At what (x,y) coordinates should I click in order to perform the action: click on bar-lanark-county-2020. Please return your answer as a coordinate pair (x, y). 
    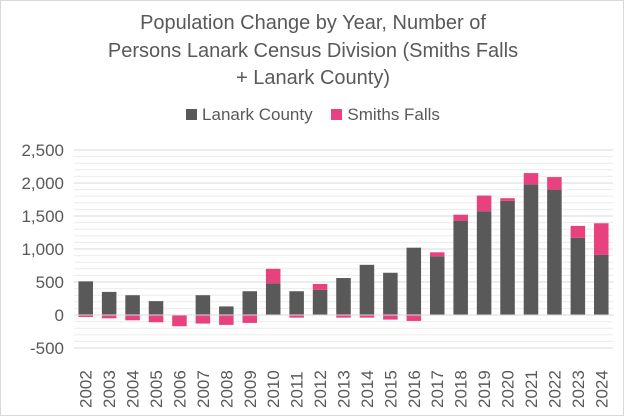
    Looking at the image, I should click on (507, 257).